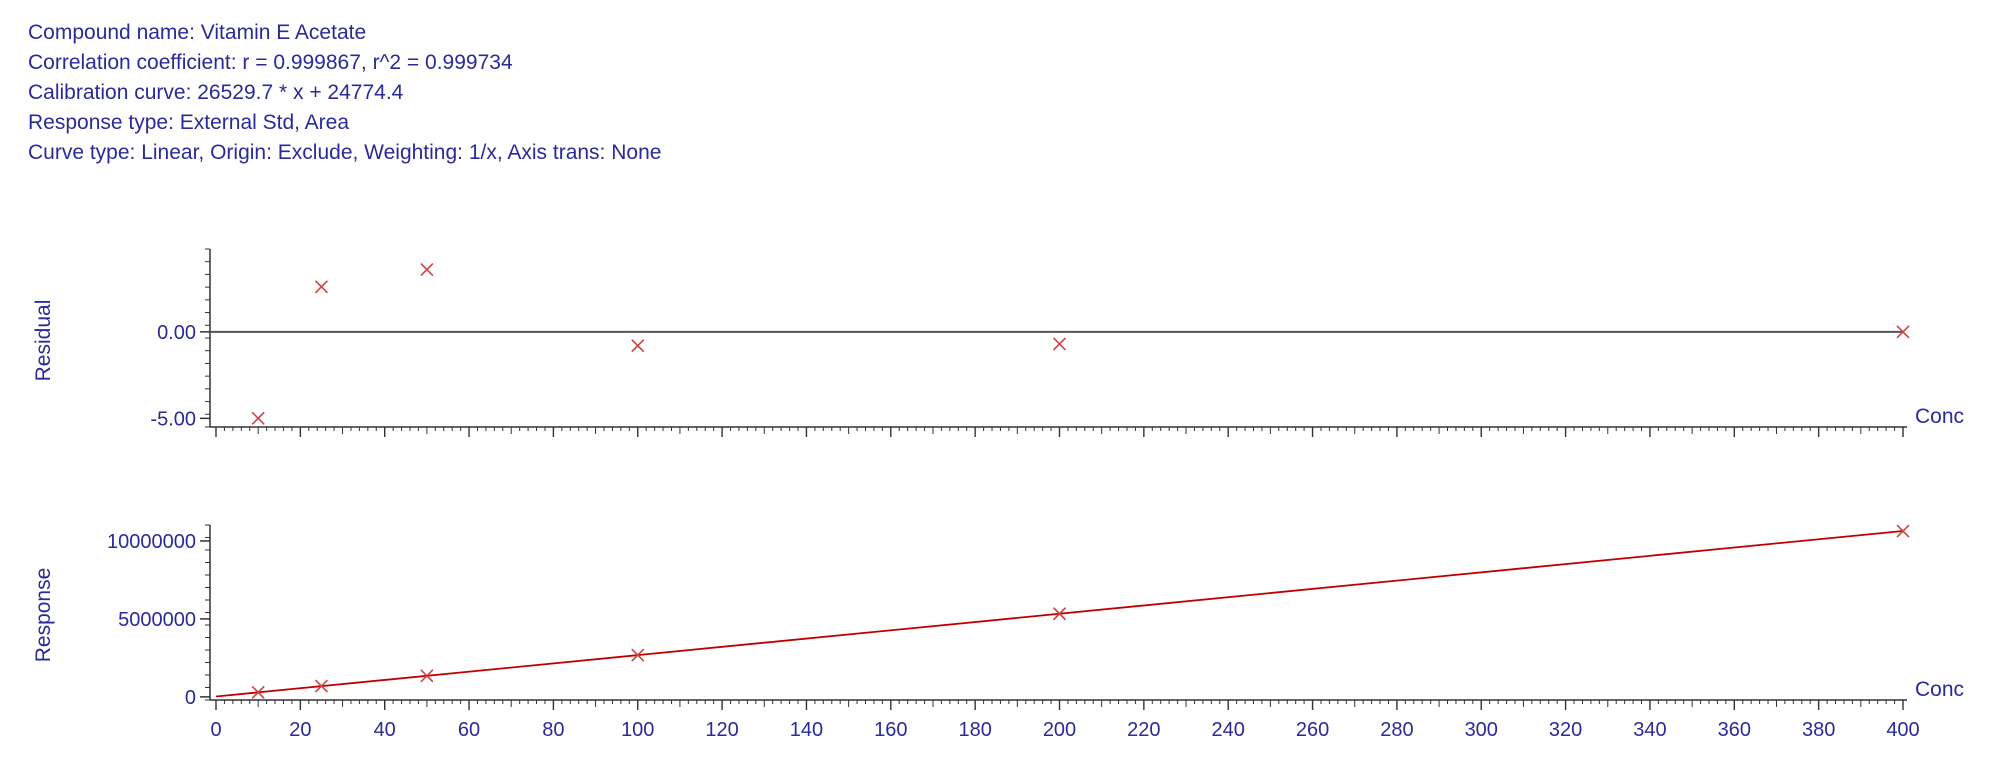  Describe the element at coordinates (1481, 730) in the screenshot. I see `x-tick-label: 300` at that location.